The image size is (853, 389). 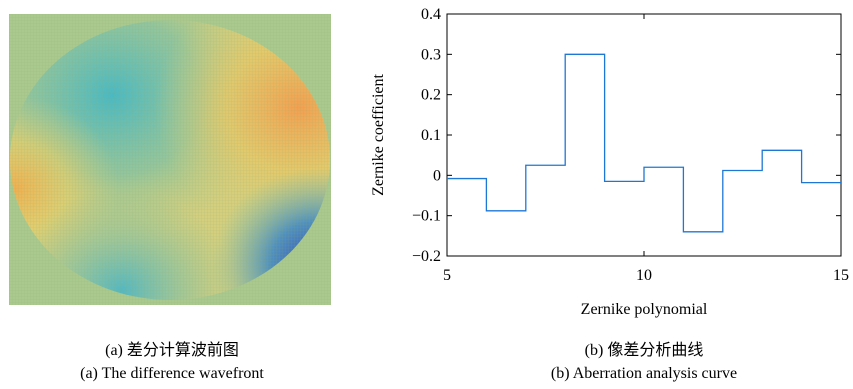 I want to click on y-tick-label: 0.3, so click(x=431, y=54).